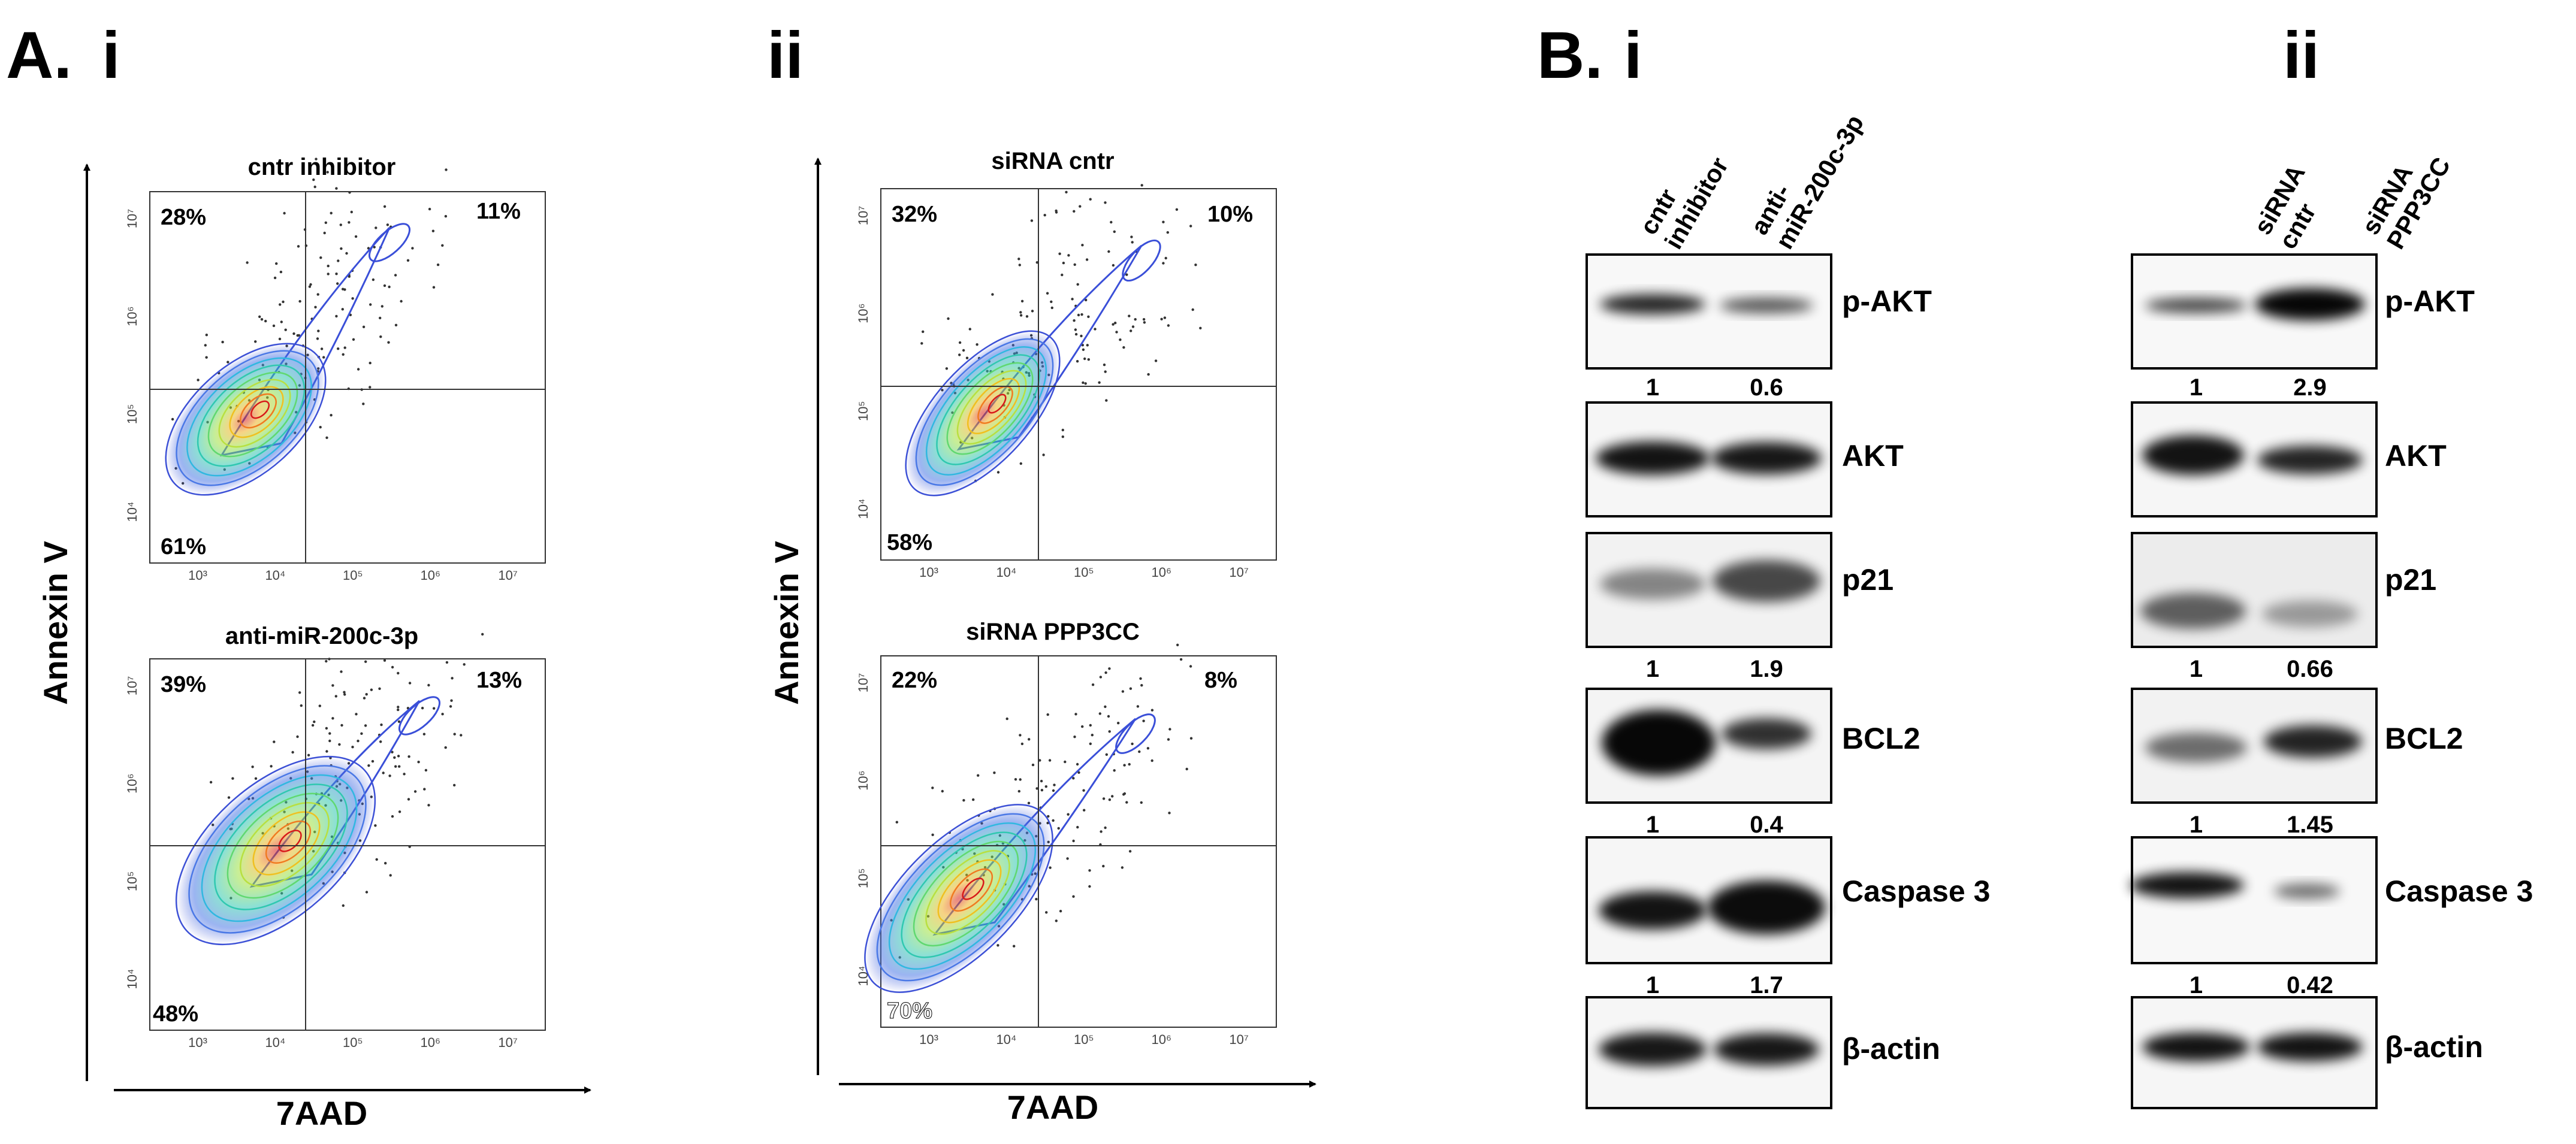  I want to click on quadrant-upper-right-pct: 11%, so click(499, 211).